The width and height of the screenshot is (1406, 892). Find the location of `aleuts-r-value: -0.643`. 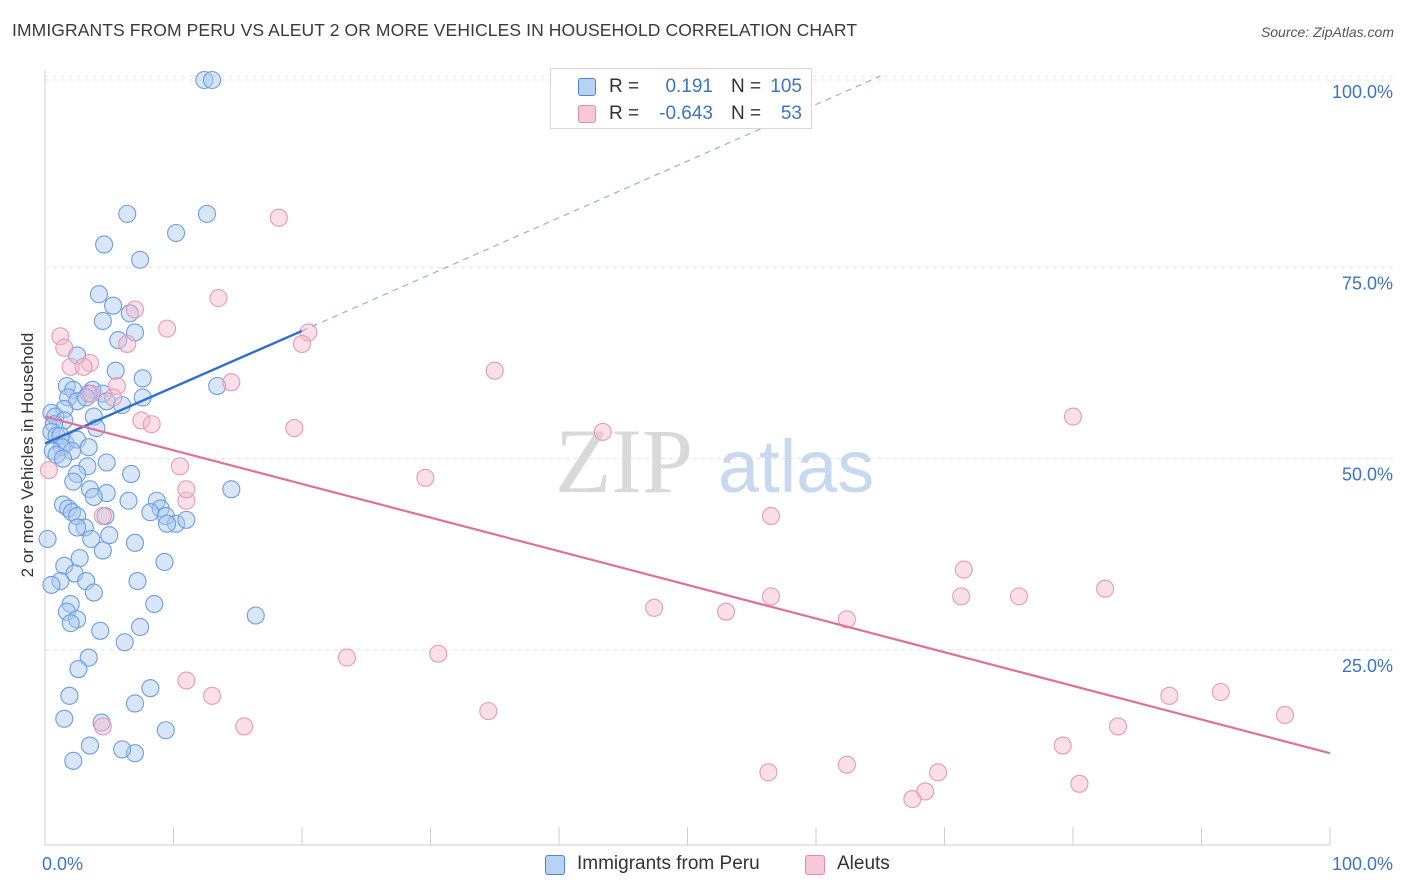

aleuts-r-value: -0.643 is located at coordinates (686, 113).